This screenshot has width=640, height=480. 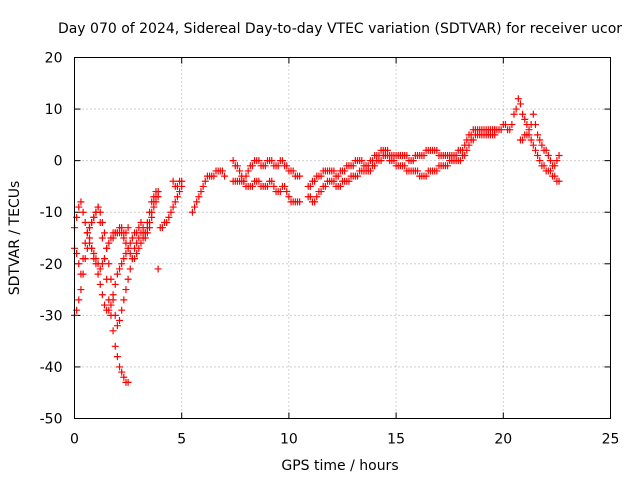 What do you see at coordinates (51, 239) in the screenshot?
I see `y-tick-labels: -50 -40 -30 -20 -10 0 10 20` at bounding box center [51, 239].